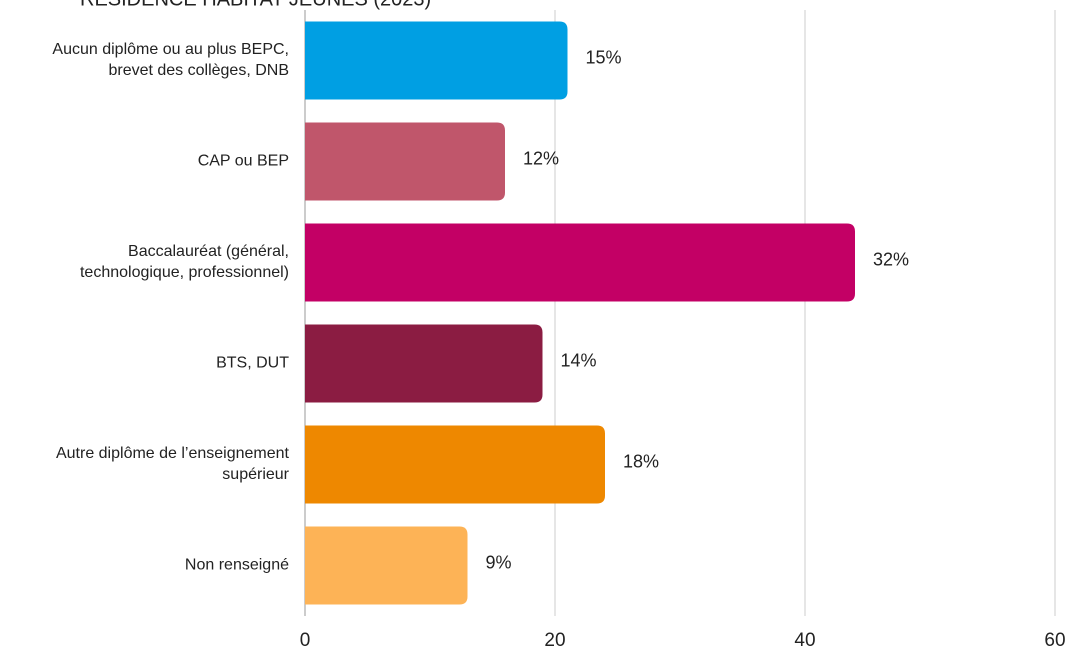 This screenshot has height=652, width=1068. What do you see at coordinates (237, 565) in the screenshot?
I see `y-tick-label: Non renseigné` at bounding box center [237, 565].